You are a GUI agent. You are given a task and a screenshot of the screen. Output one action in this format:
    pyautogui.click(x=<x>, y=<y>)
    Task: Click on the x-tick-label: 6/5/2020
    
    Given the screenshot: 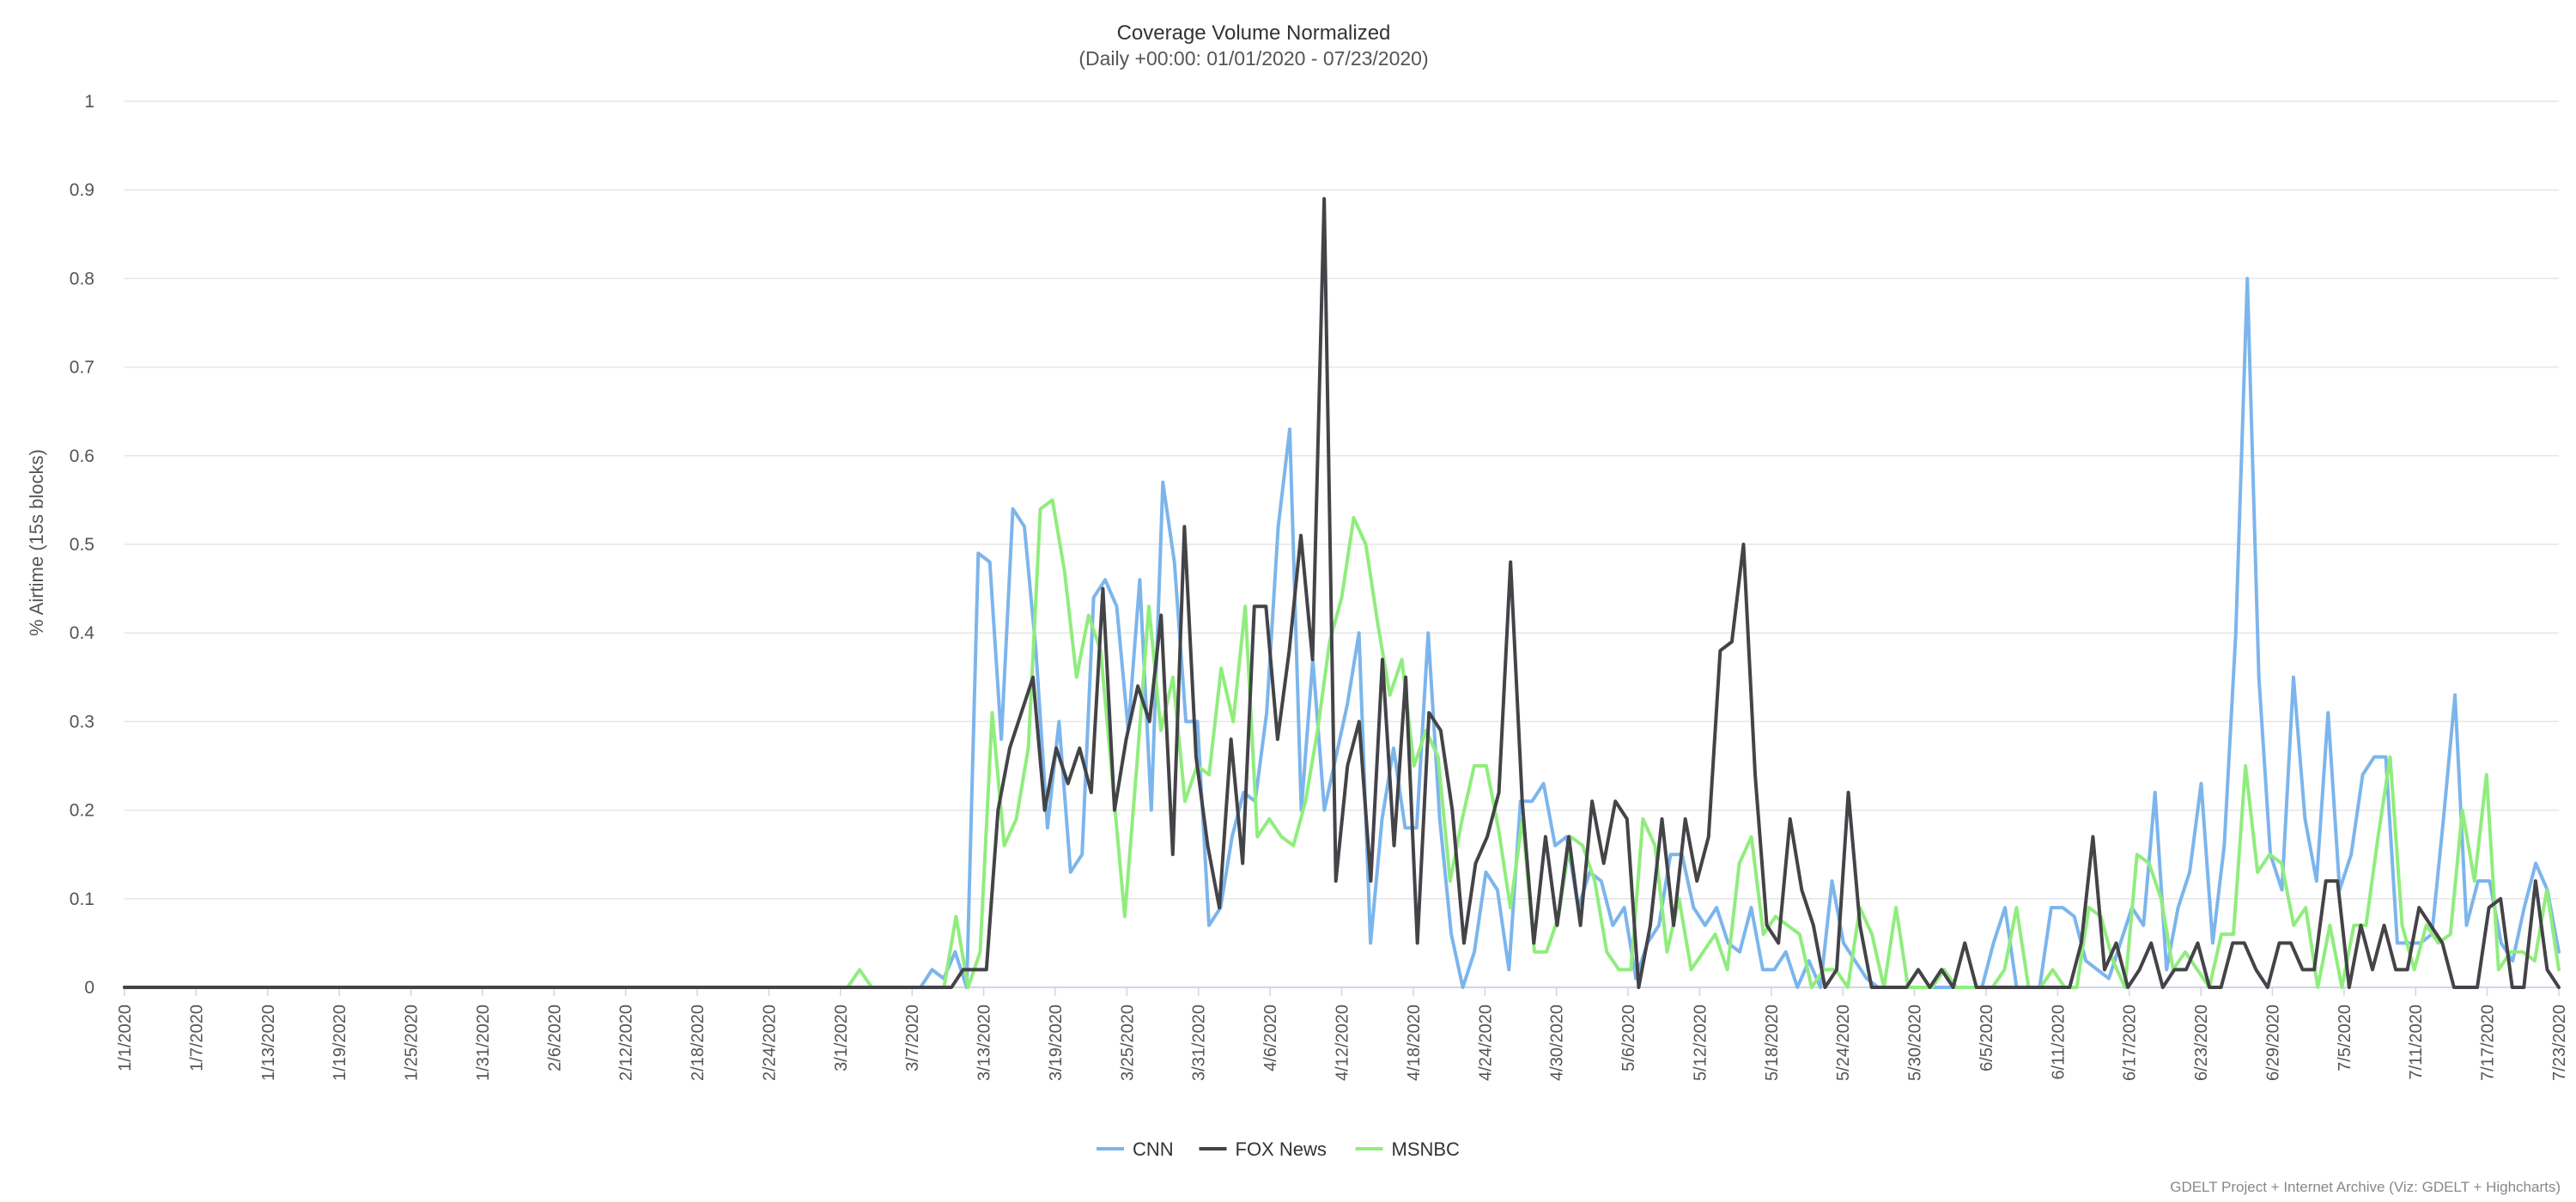 What is the action you would take?
    pyautogui.click(x=1987, y=1038)
    